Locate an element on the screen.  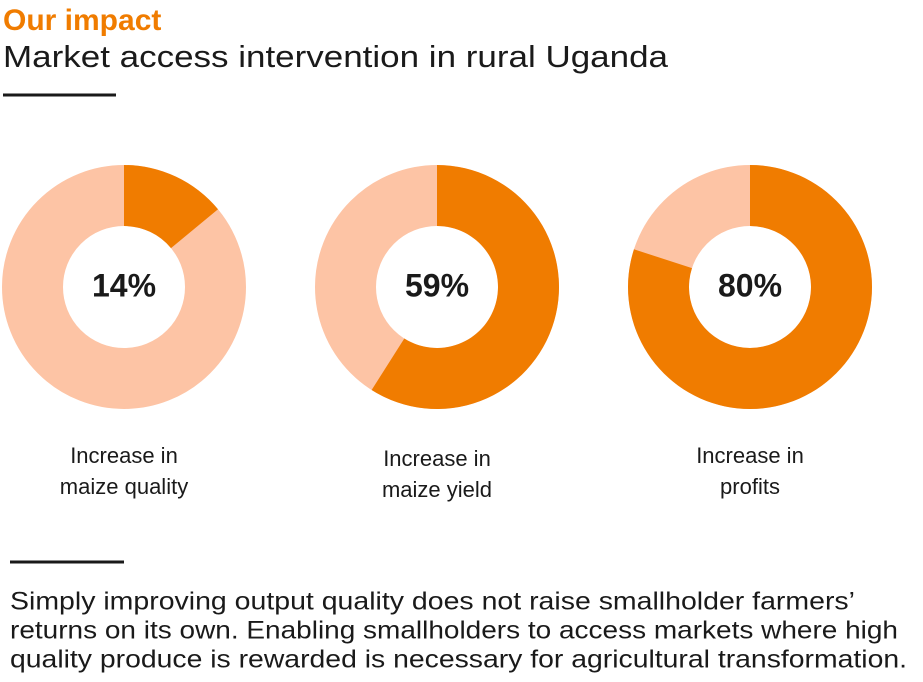
value-label: 80% is located at coordinates (750, 285).